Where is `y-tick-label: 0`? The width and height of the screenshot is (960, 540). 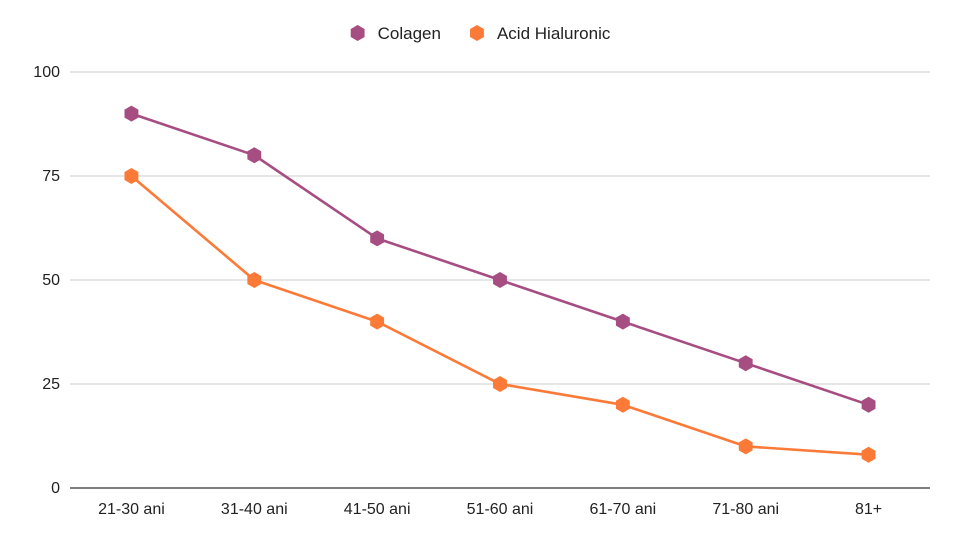 y-tick-label: 0 is located at coordinates (55, 488).